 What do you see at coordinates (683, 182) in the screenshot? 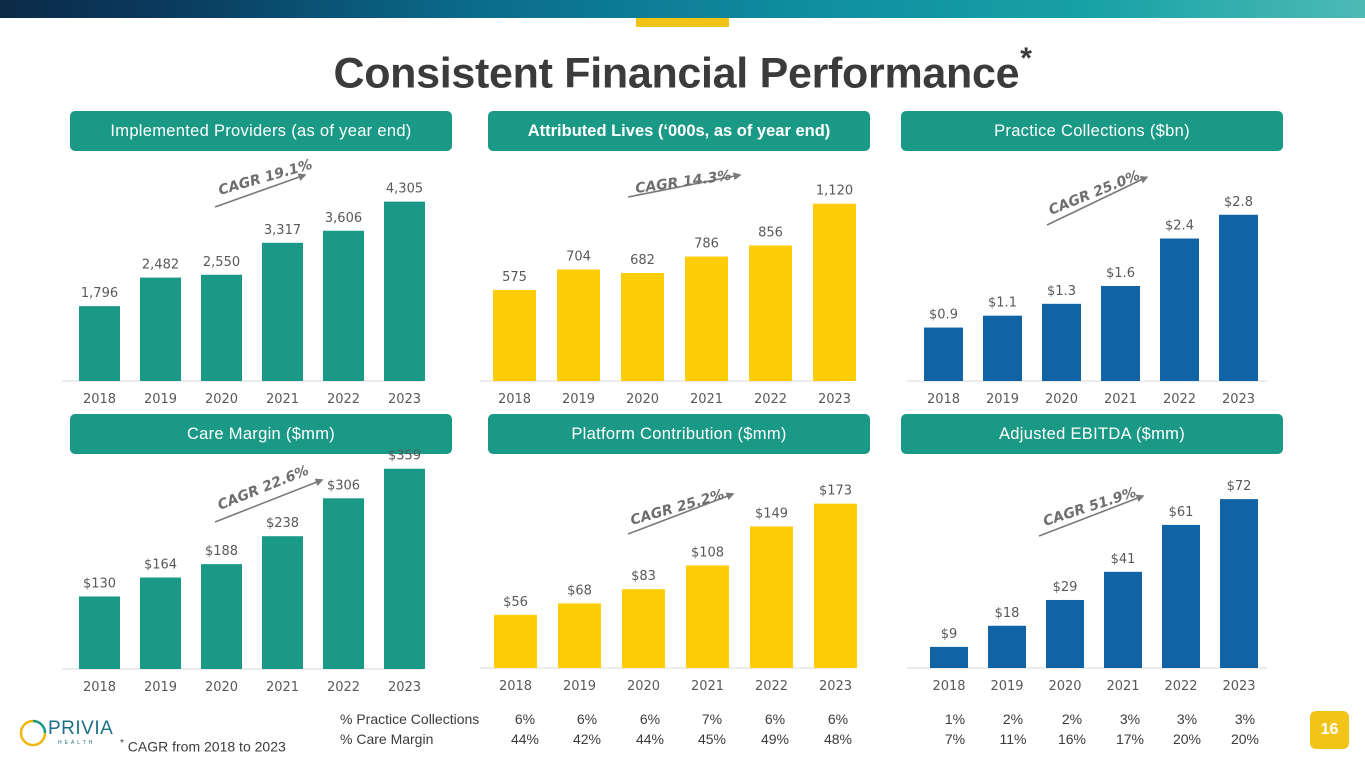
I see `cagr-label: CAGR 14.3%` at bounding box center [683, 182].